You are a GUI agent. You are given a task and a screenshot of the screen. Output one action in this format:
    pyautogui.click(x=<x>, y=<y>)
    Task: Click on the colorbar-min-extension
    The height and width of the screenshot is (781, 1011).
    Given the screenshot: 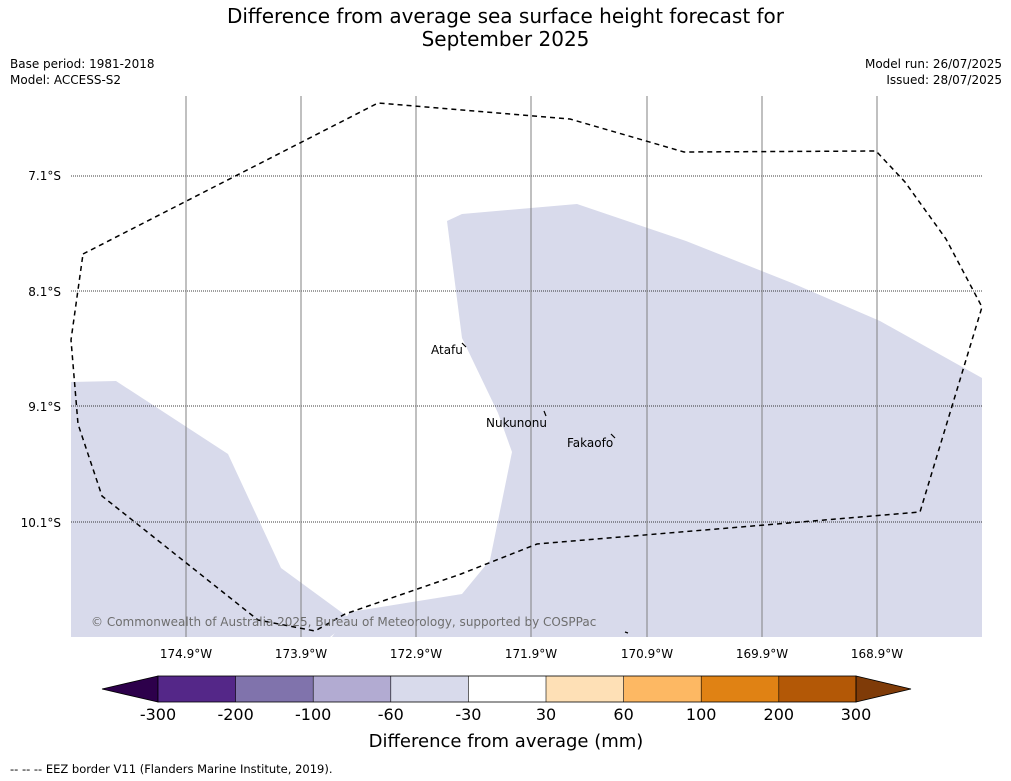 What is the action you would take?
    pyautogui.click(x=130, y=689)
    